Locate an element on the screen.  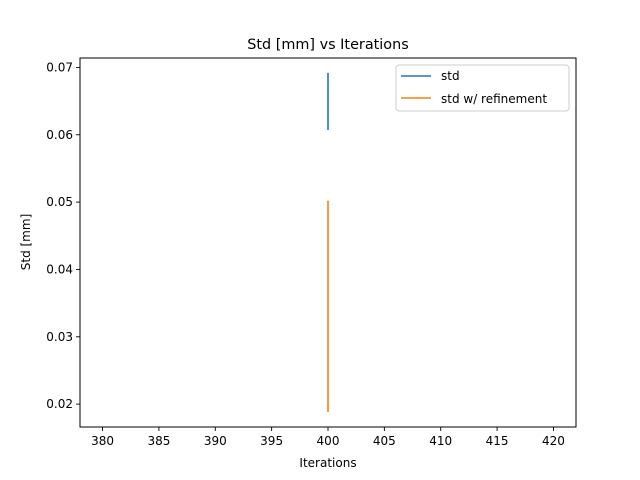
y-tick-label: 0.06 is located at coordinates (59, 135).